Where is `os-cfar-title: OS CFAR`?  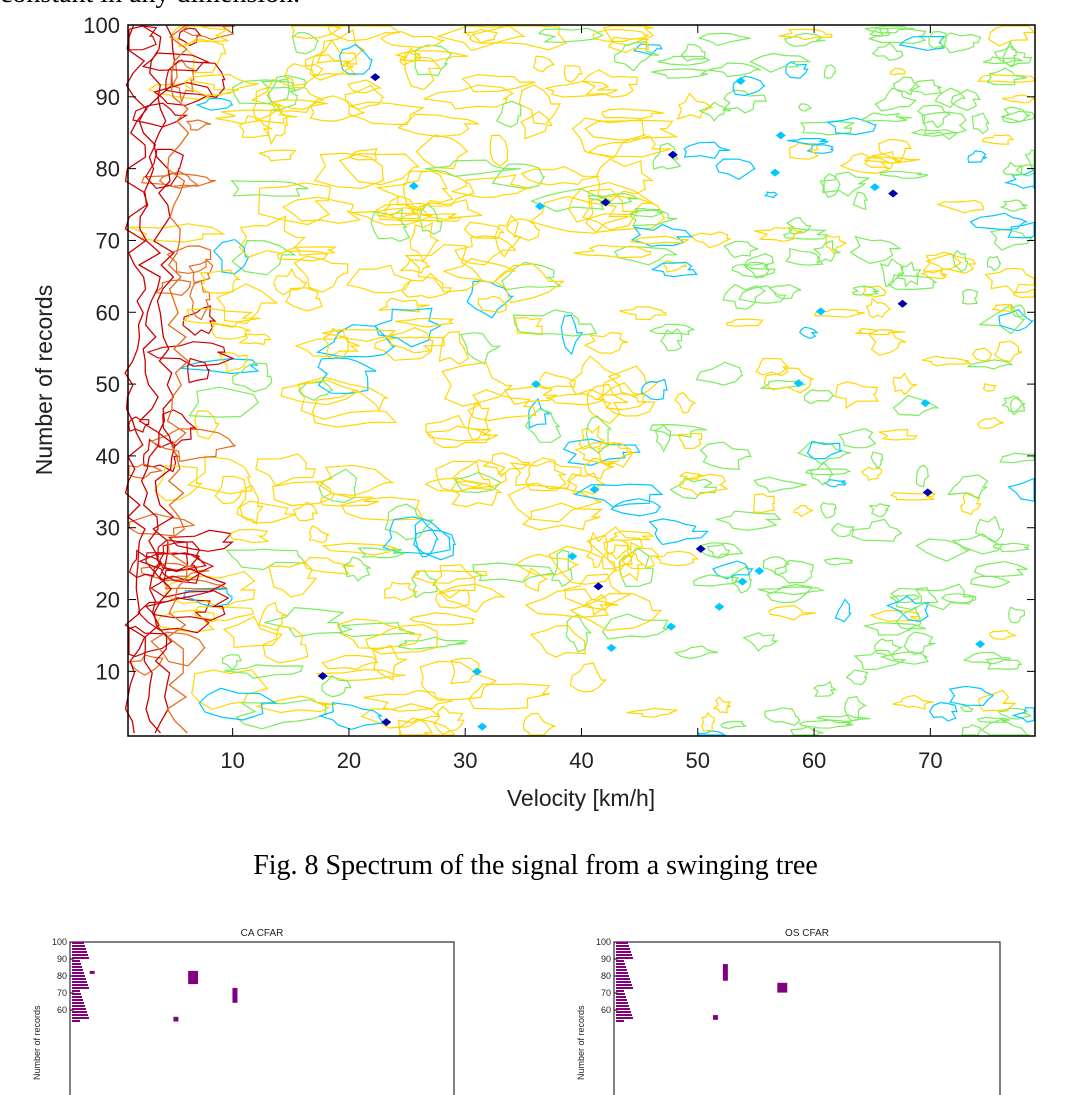 os-cfar-title: OS CFAR is located at coordinates (807, 933).